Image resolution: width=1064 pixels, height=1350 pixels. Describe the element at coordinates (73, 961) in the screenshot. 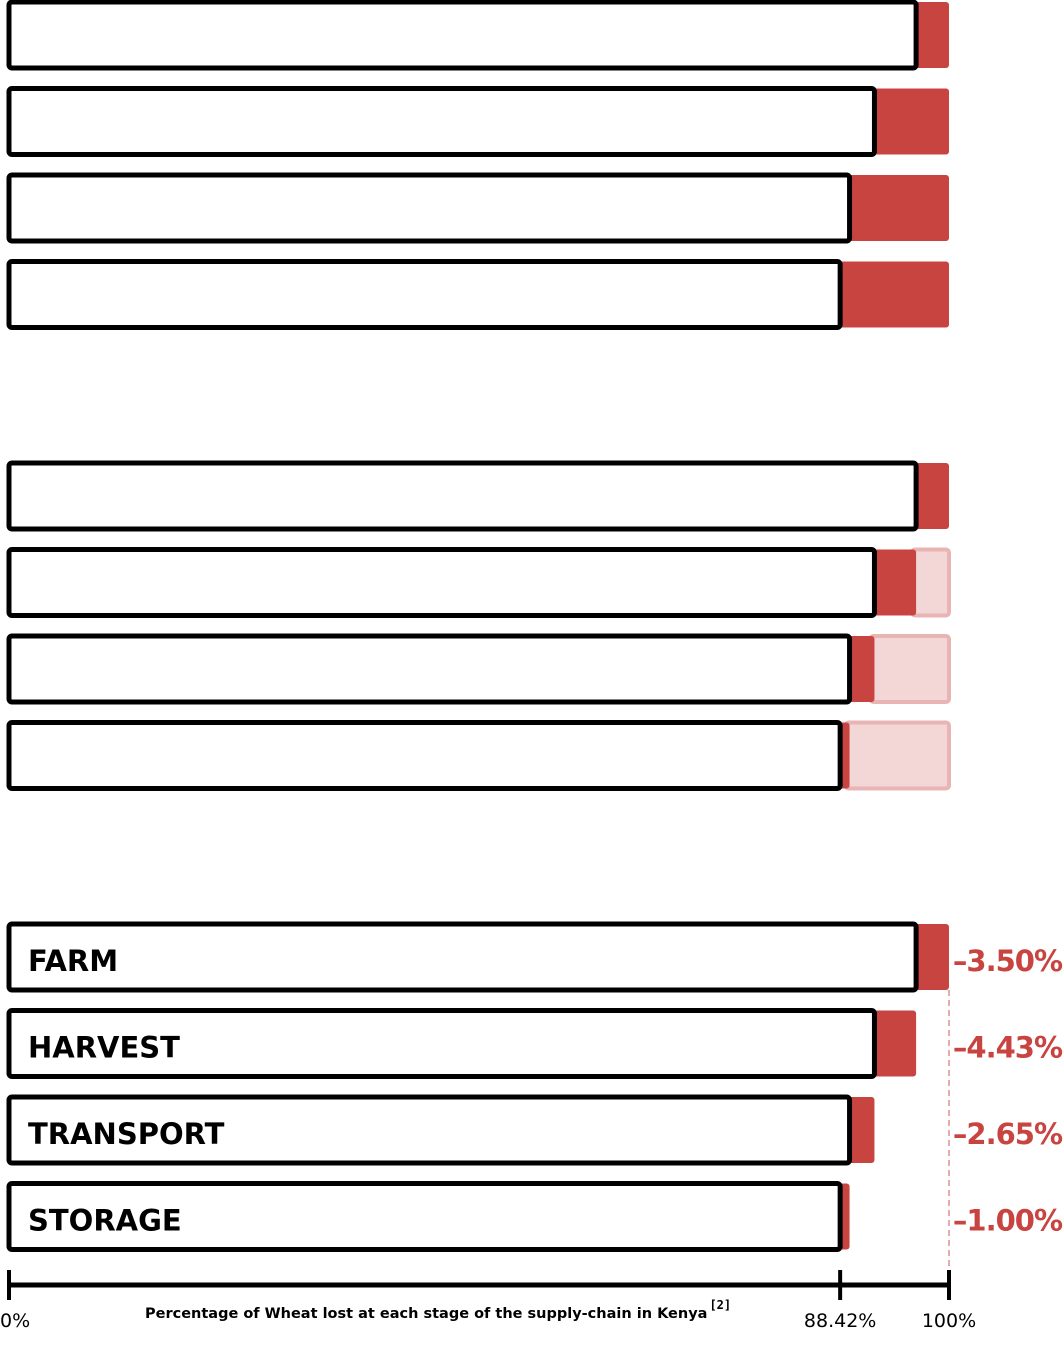

I see `stage-label-farm: FARM` at that location.